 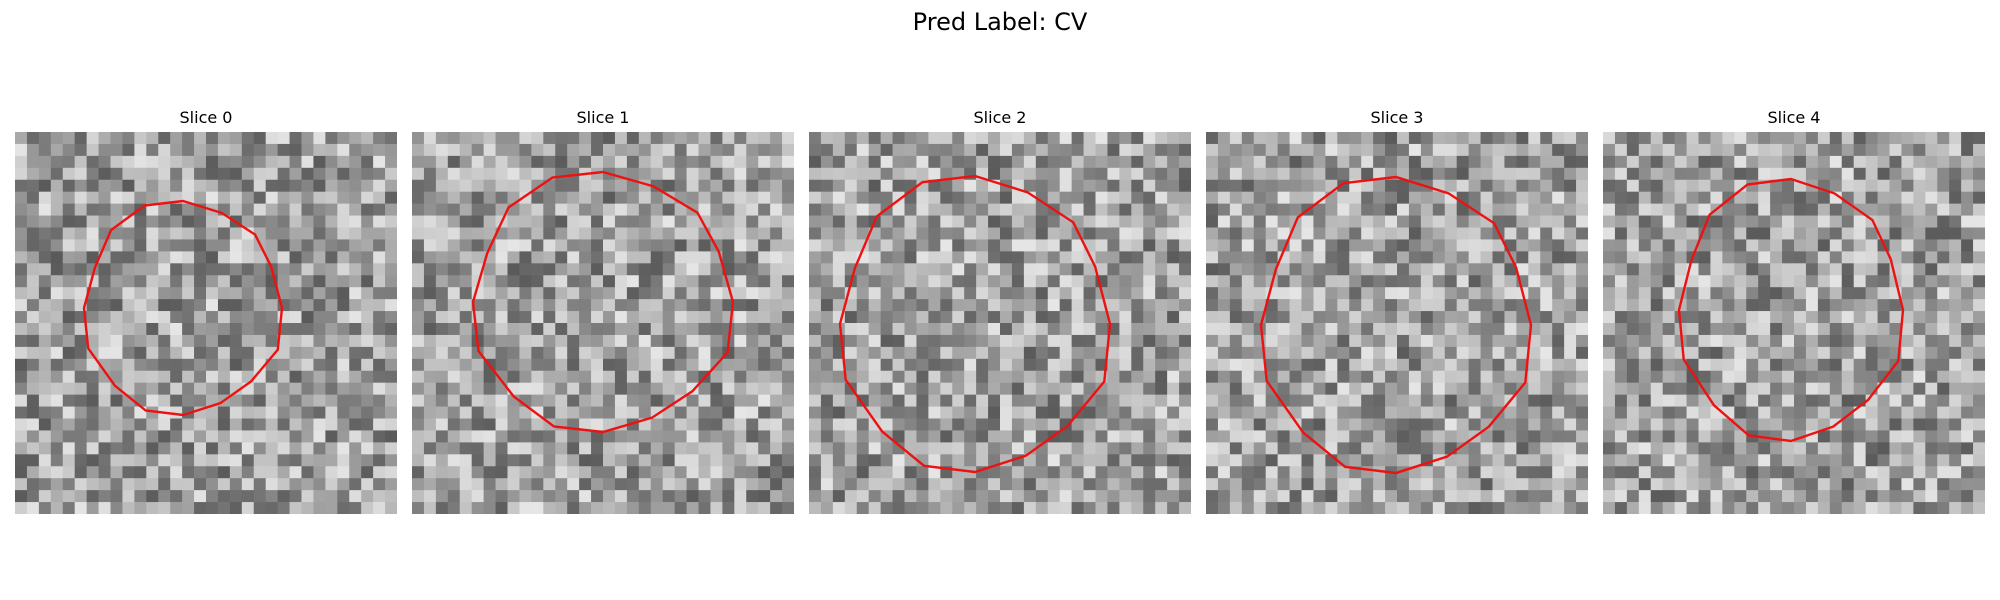 I want to click on slice-panel-2: Slice 2, so click(x=1000, y=309).